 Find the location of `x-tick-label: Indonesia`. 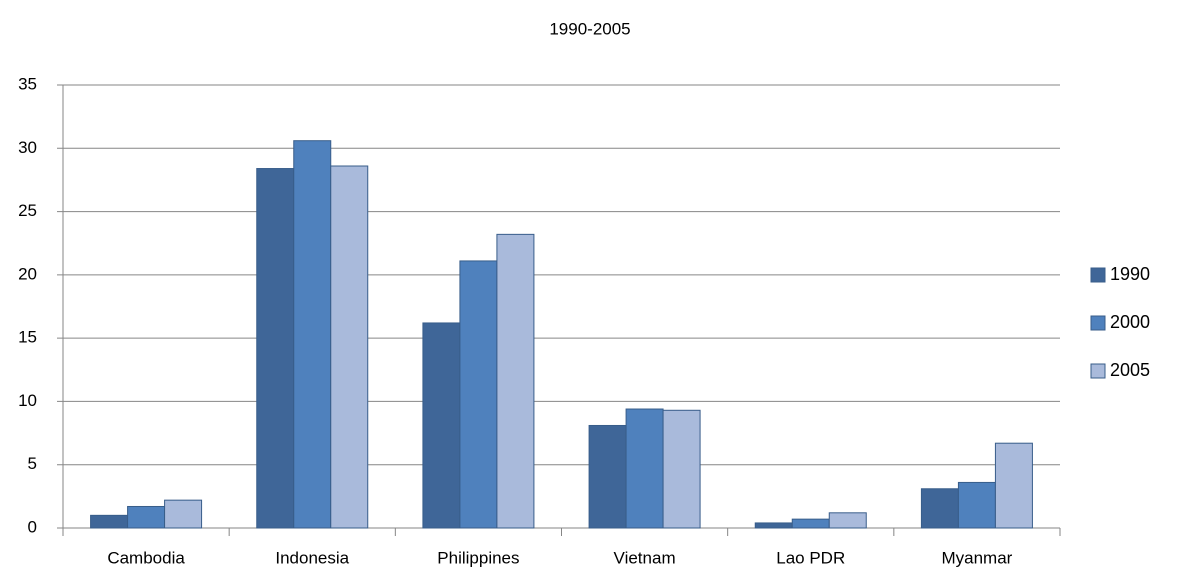

x-tick-label: Indonesia is located at coordinates (312, 557).